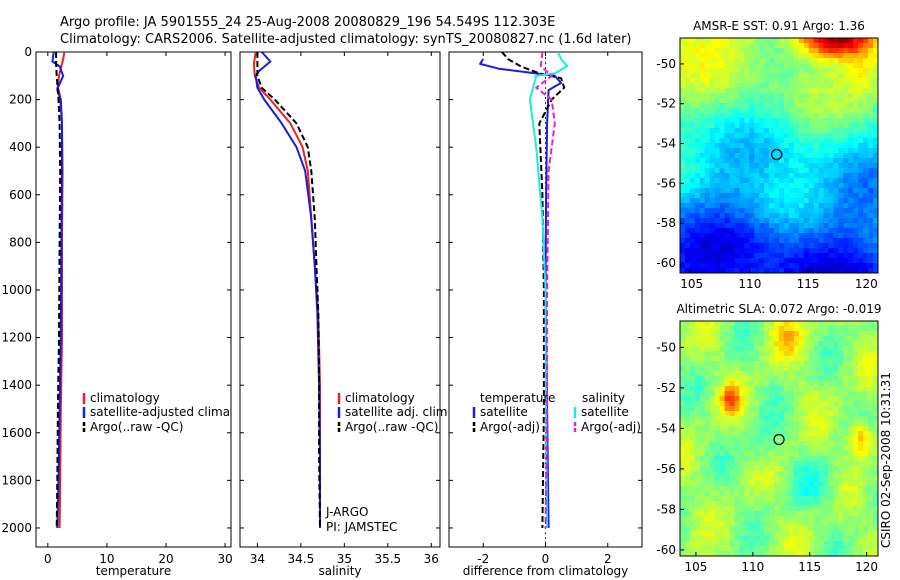  What do you see at coordinates (16, 528) in the screenshot?
I see `temperature-ytick-label: 2000` at bounding box center [16, 528].